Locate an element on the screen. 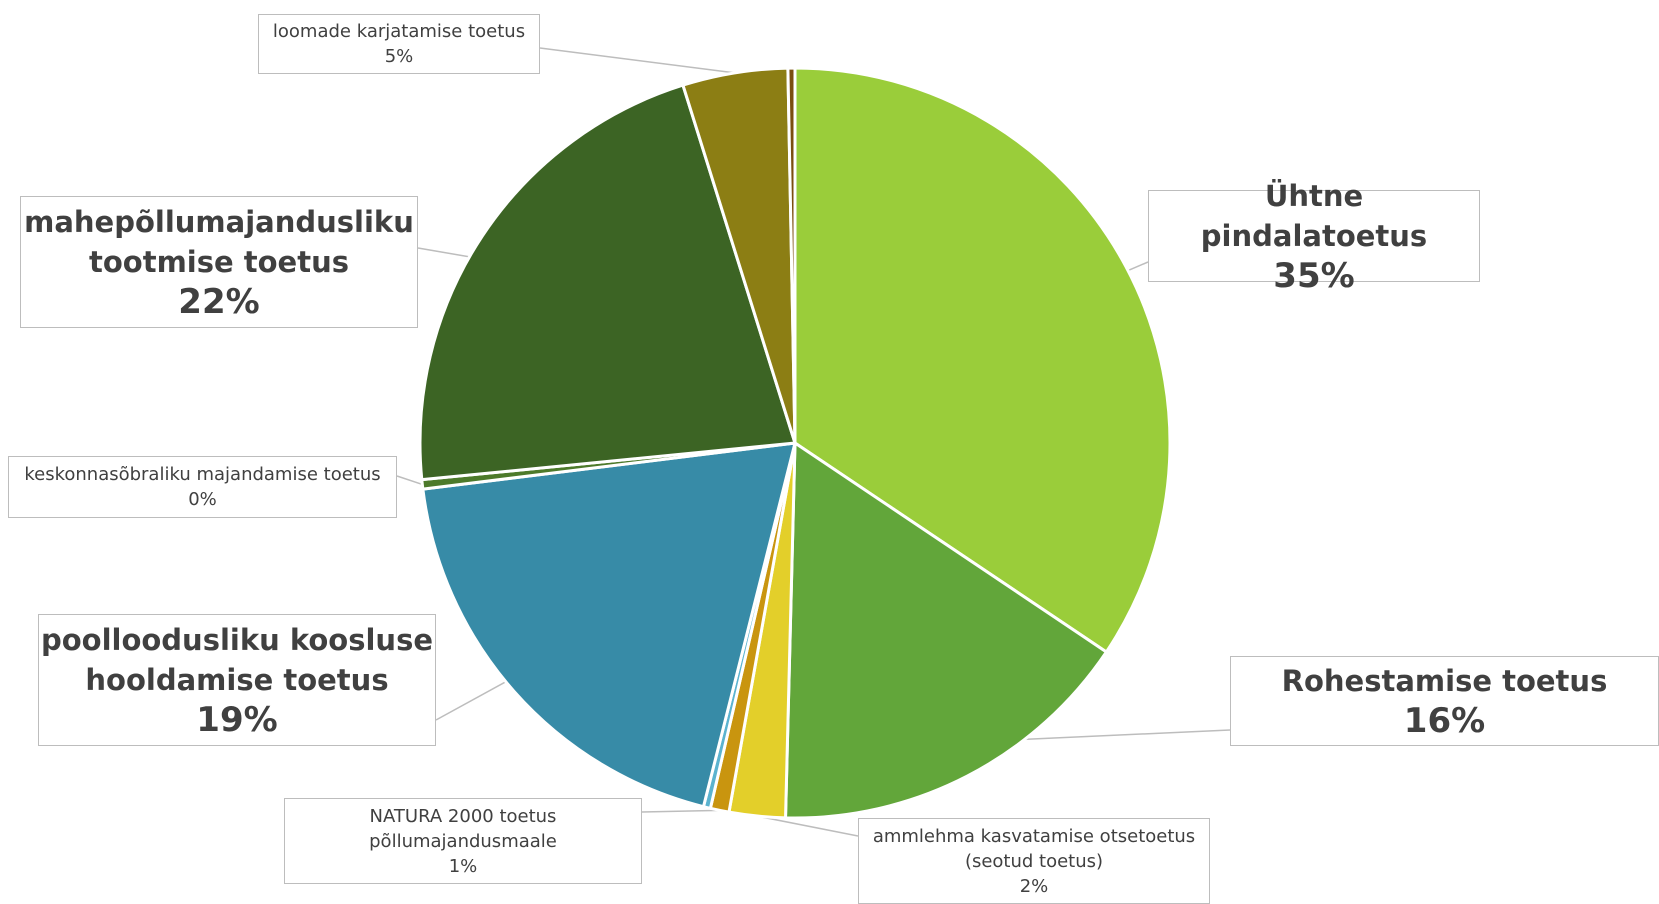 Image resolution: width=1659 pixels, height=904 pixels. label-keskonnasobraliku: keskonnasõbraliku majandamise toetus 0% is located at coordinates (202, 487).